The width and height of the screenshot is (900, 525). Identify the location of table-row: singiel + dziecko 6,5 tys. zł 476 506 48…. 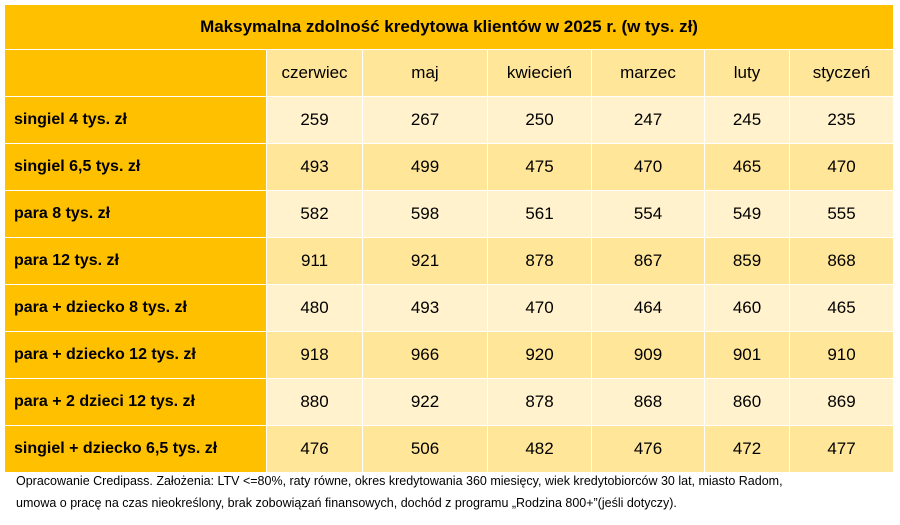
(449, 449).